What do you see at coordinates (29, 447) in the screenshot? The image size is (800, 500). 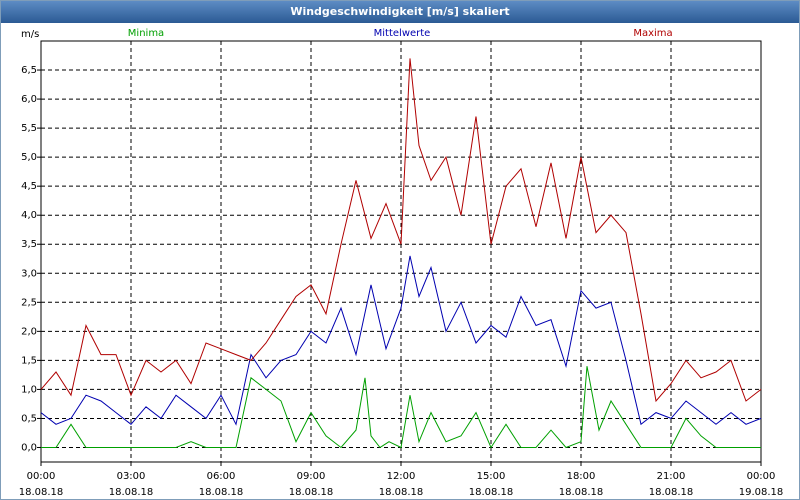 I see `y-tick-label: 0,0` at bounding box center [29, 447].